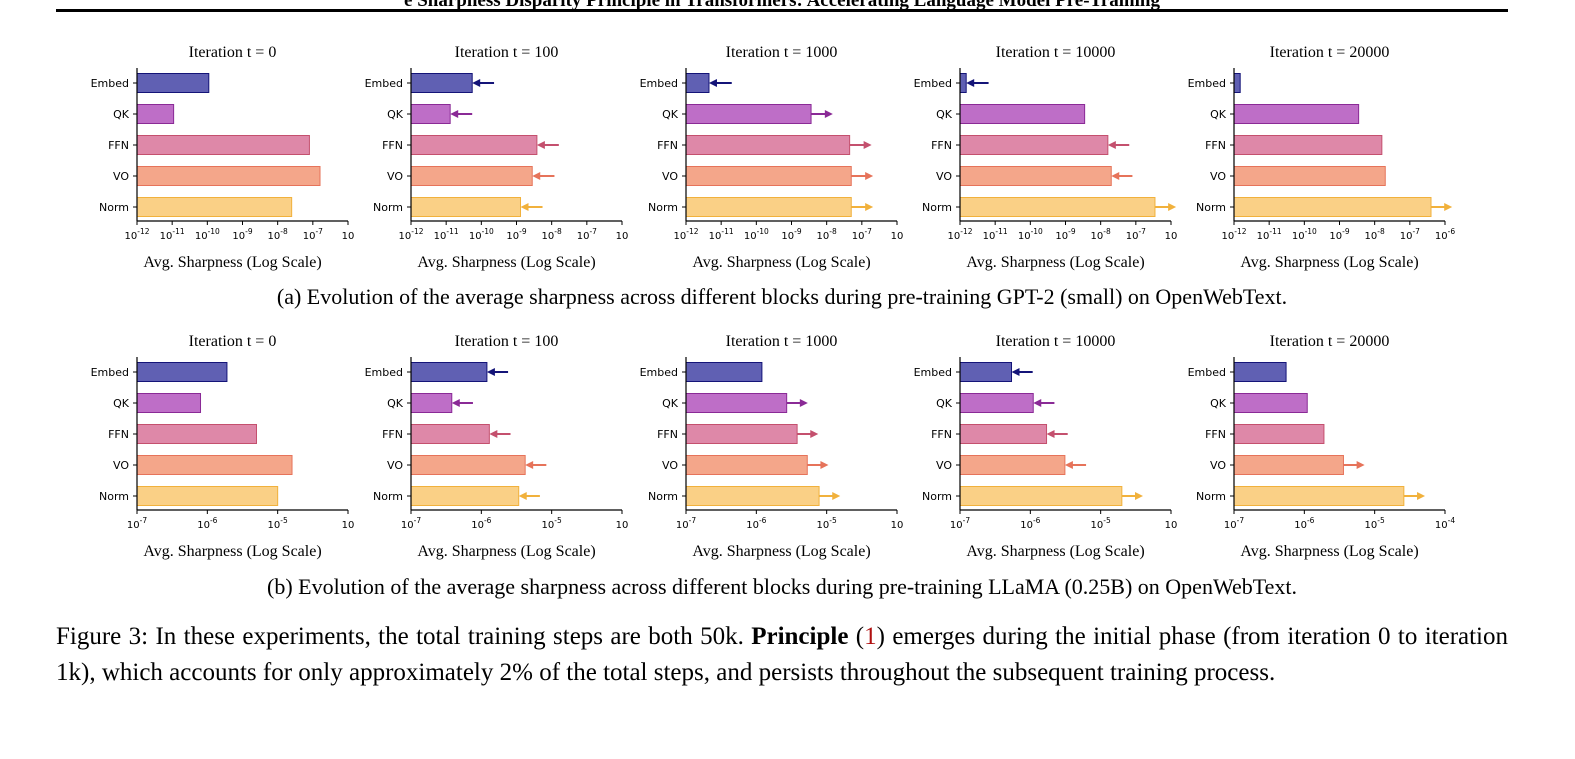 Image resolution: width=1575 pixels, height=759 pixels. What do you see at coordinates (507, 52) in the screenshot?
I see `chart-title: Iteration t = 100` at bounding box center [507, 52].